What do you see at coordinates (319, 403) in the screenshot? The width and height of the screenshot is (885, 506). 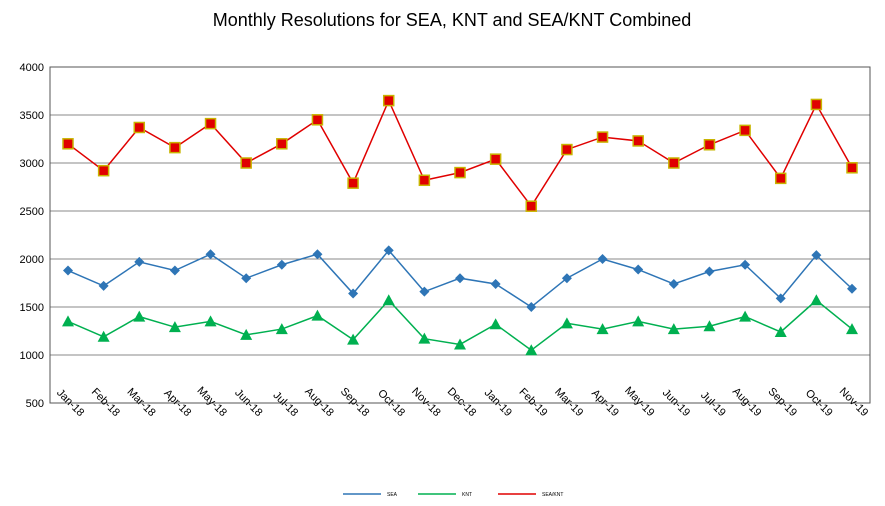 I see `x-tick-label: Aug-18` at bounding box center [319, 403].